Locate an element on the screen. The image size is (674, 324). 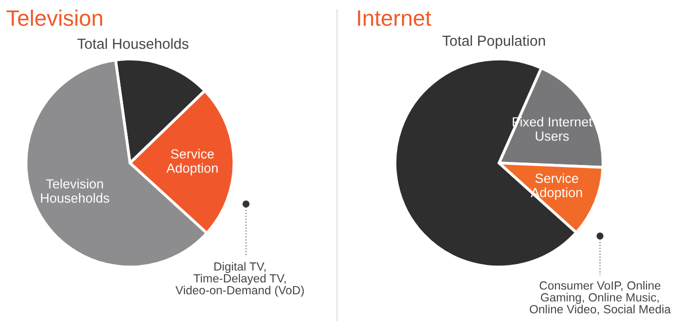
slice-label: Television Households is located at coordinates (75, 190).